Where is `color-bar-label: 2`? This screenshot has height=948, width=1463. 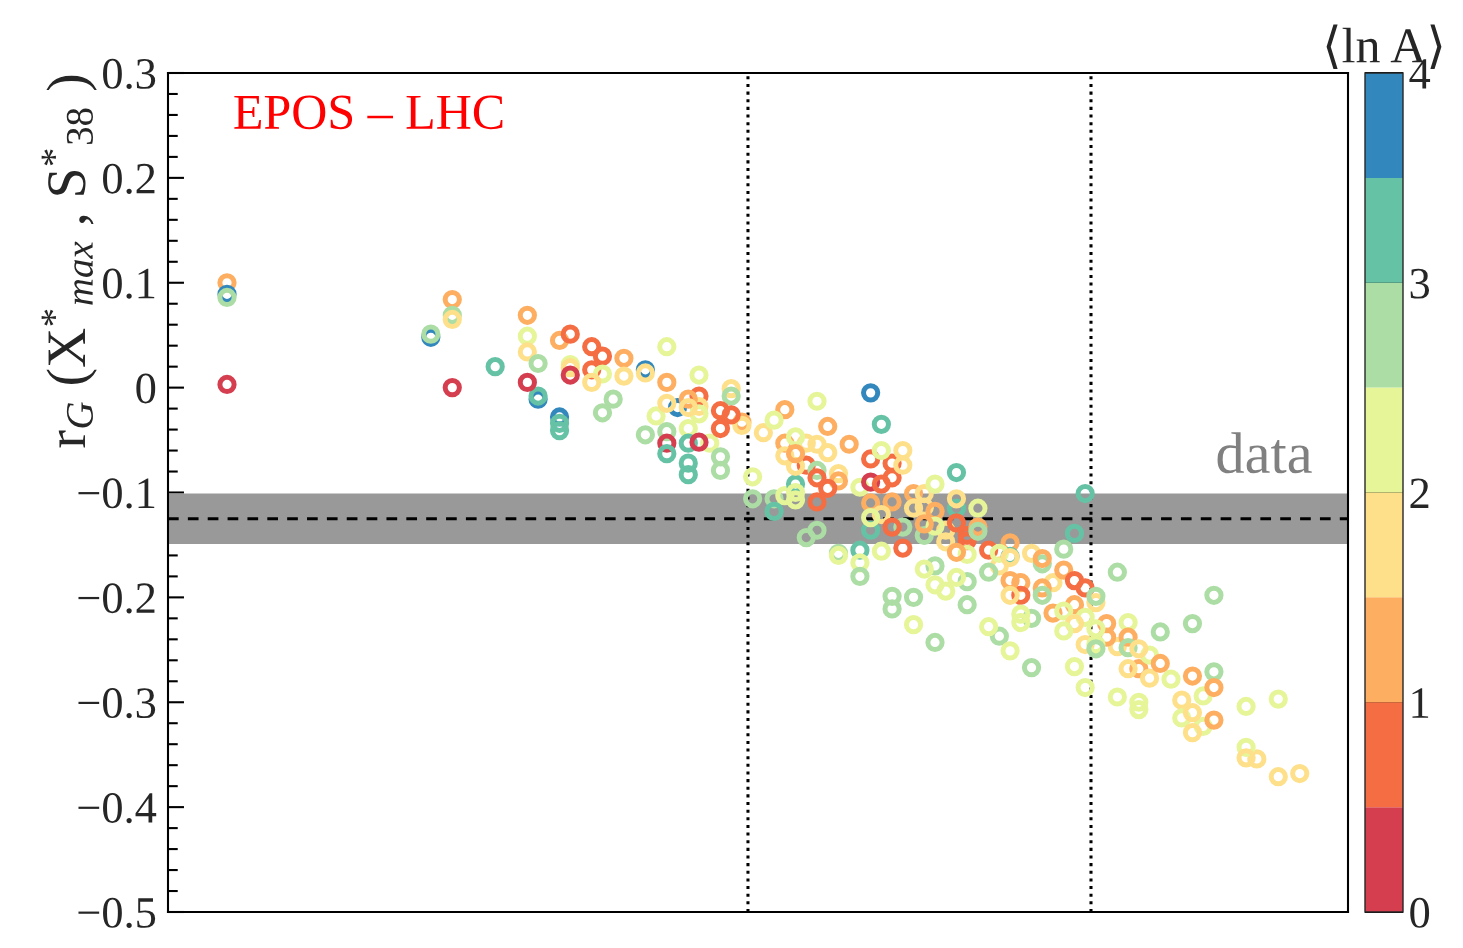 color-bar-label: 2 is located at coordinates (1419, 493).